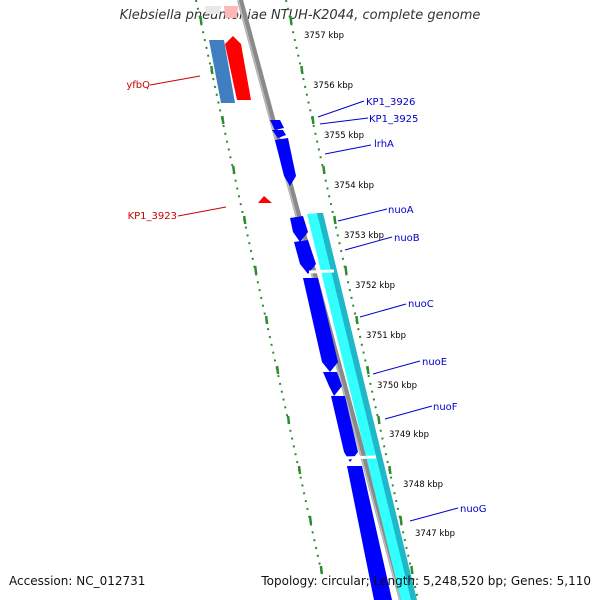 This screenshot has width=600, height=600. What do you see at coordinates (238, 104) in the screenshot?
I see `forward-strand-features` at bounding box center [238, 104].